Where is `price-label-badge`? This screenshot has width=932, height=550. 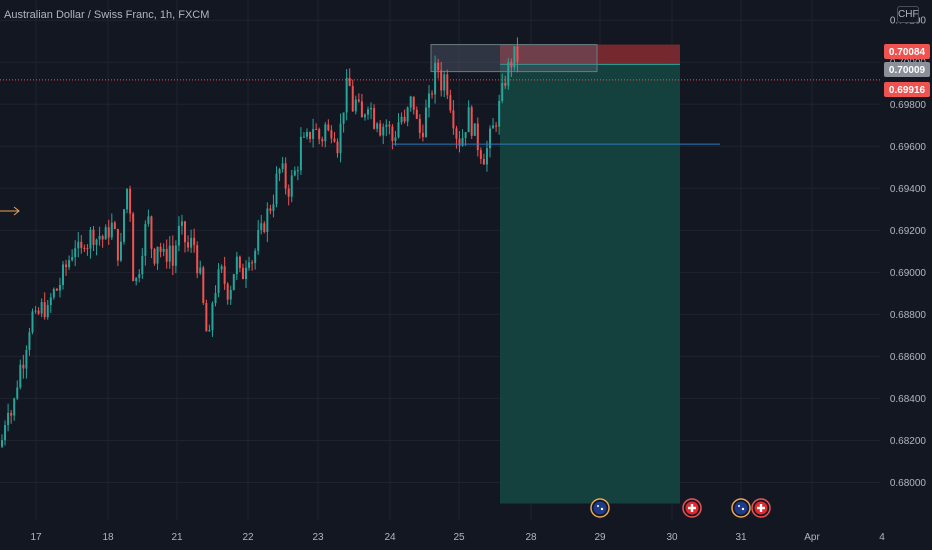 price-label-badge is located at coordinates (907, 51).